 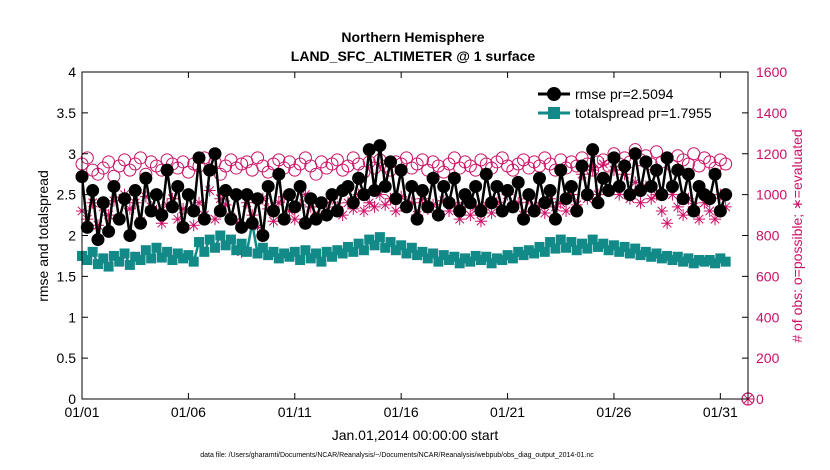 What do you see at coordinates (295, 412) in the screenshot?
I see `x-tick-label: 01/11` at bounding box center [295, 412].